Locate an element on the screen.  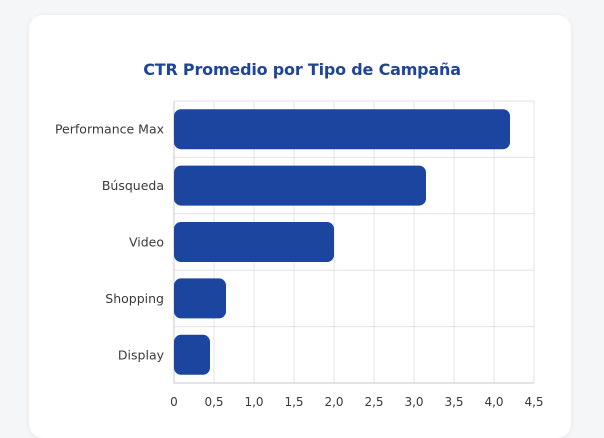
tick-label: 0,5 is located at coordinates (213, 402).